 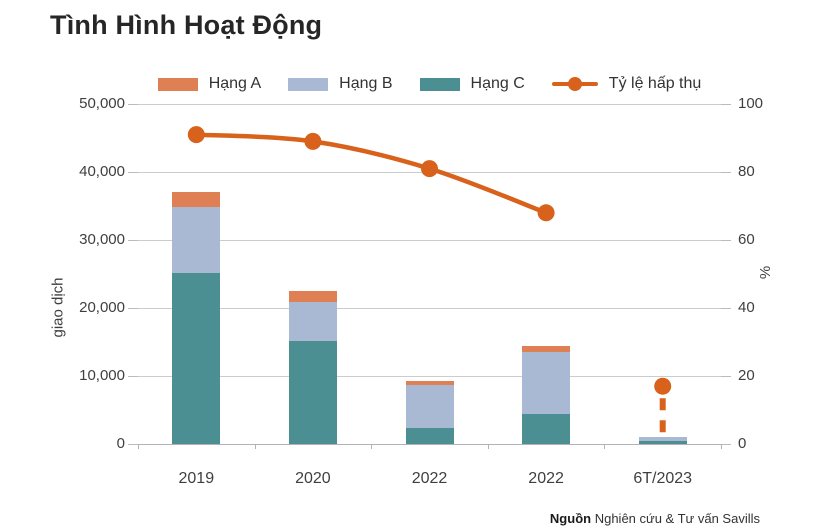 I want to click on legend-item-hang-a: Hạng A, so click(x=209, y=84).